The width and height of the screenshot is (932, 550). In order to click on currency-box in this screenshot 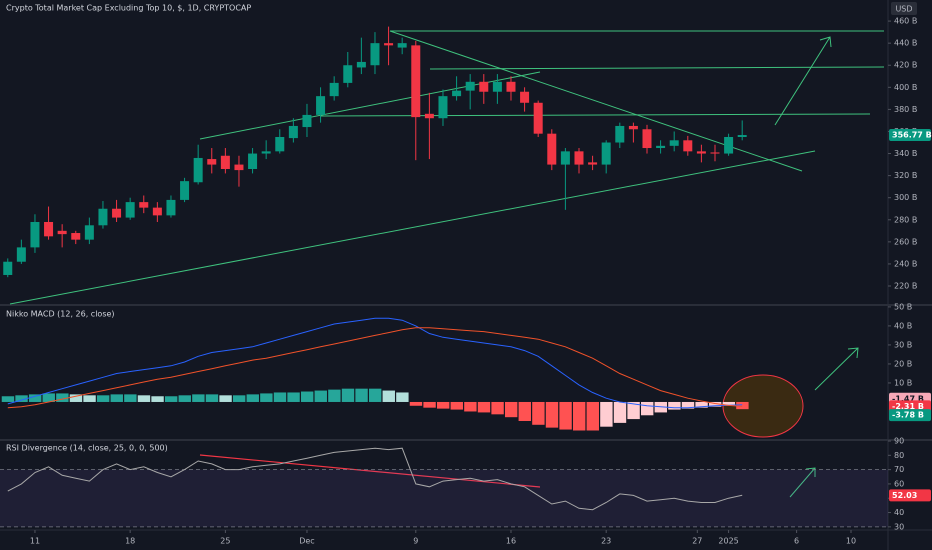, I will do `click(904, 8)`.